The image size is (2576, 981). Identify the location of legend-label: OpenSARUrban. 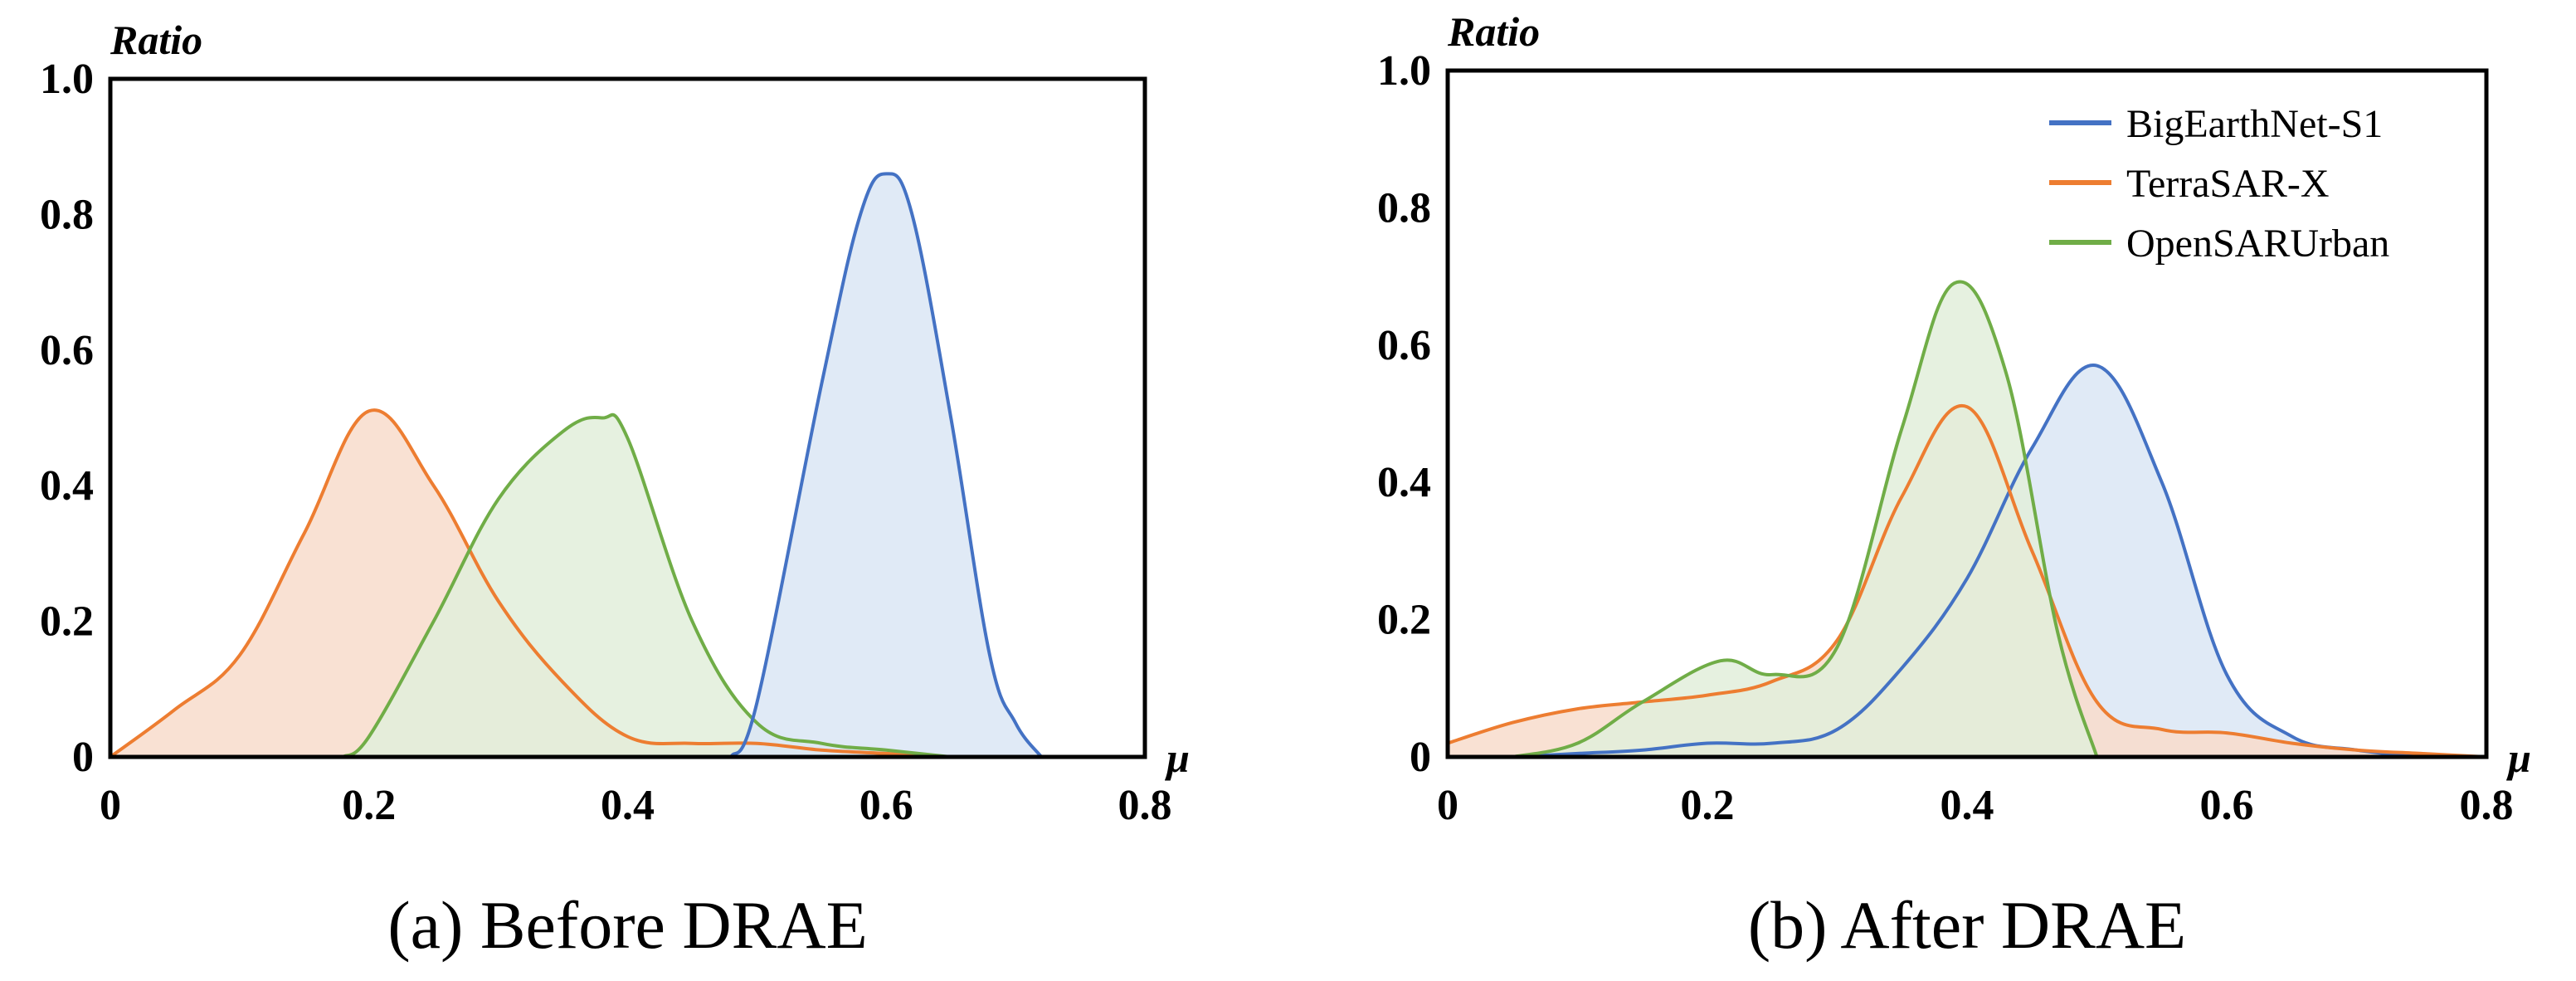
(2257, 244).